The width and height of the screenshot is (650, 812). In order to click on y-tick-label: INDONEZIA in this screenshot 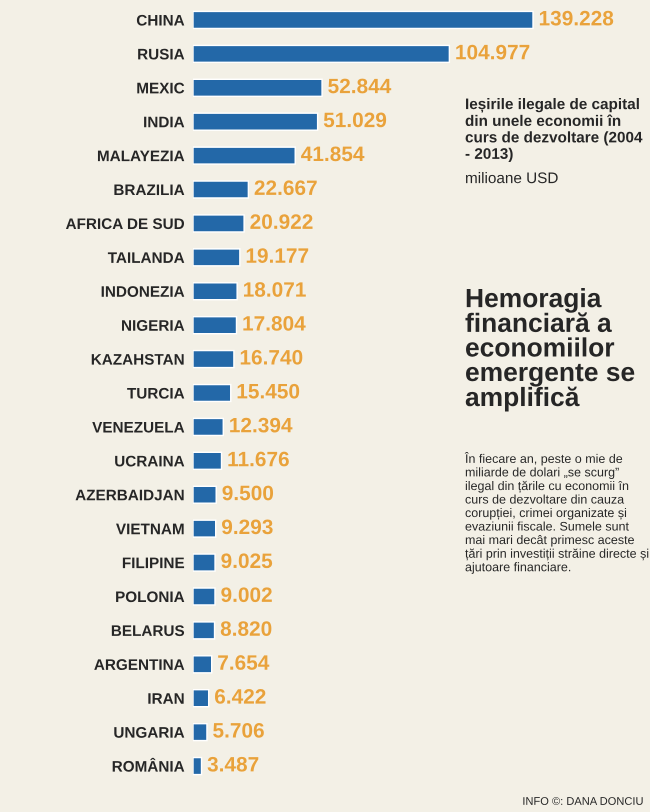, I will do `click(143, 291)`.